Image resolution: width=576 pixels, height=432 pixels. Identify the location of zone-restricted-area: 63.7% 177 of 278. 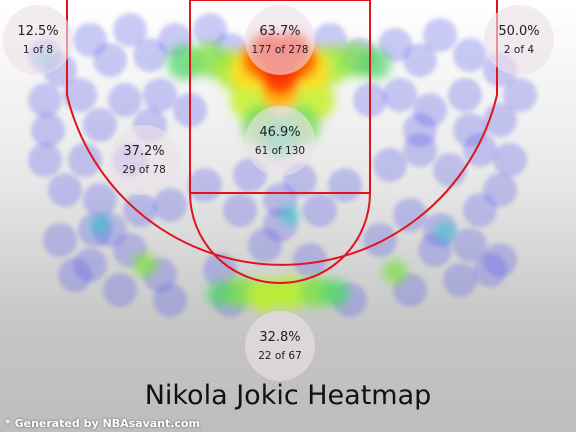
(280, 40).